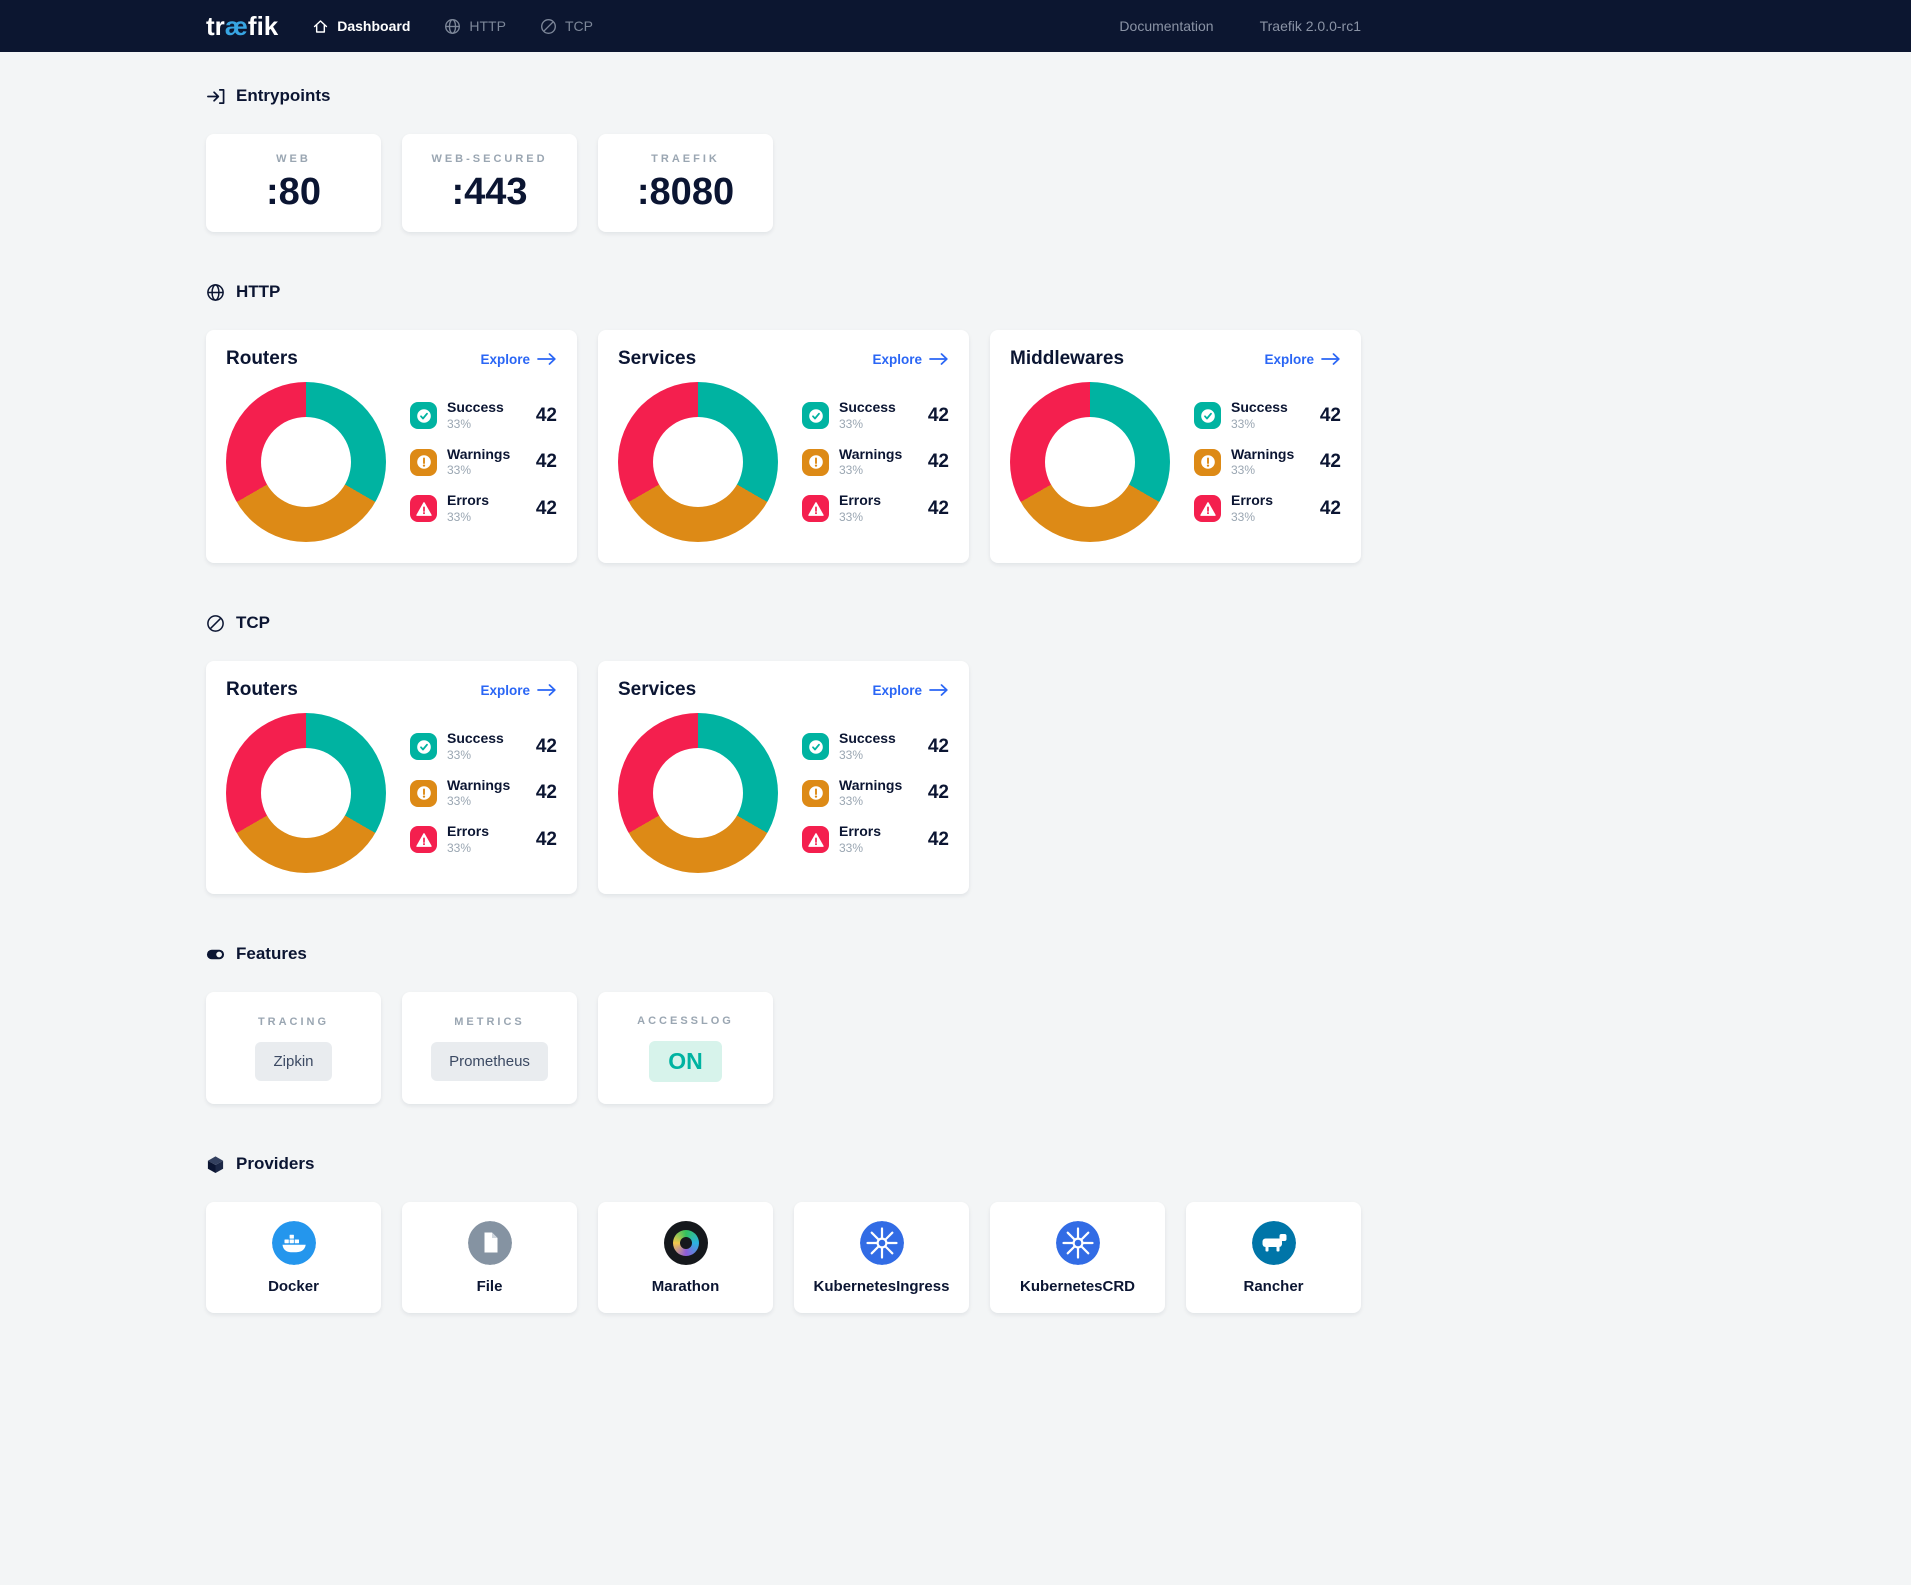 The height and width of the screenshot is (1585, 1911). I want to click on entrypoint-card-web-secured: WEB-SECURED :443, so click(489, 183).